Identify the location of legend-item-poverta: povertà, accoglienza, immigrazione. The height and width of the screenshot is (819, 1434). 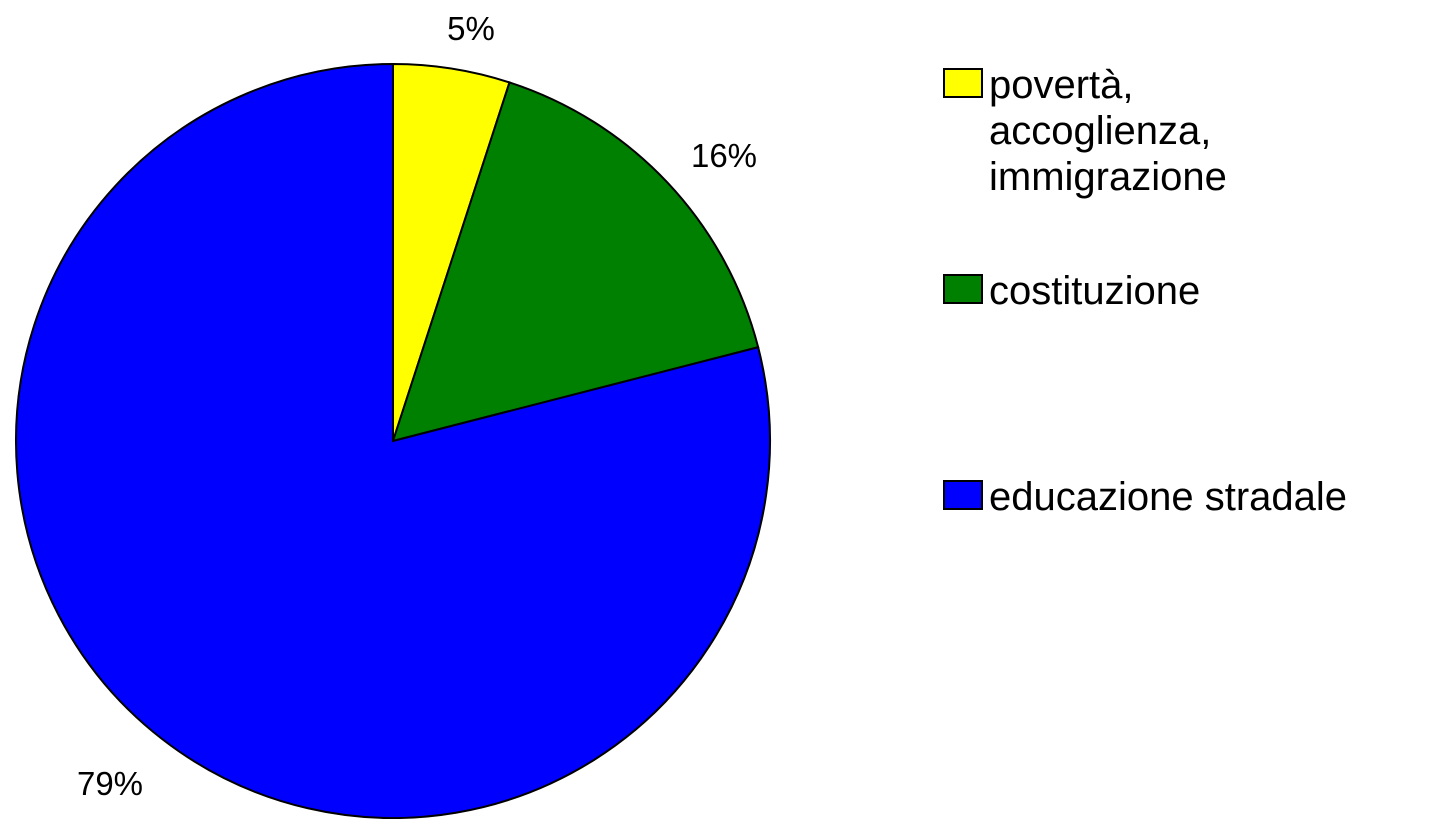
(1085, 131).